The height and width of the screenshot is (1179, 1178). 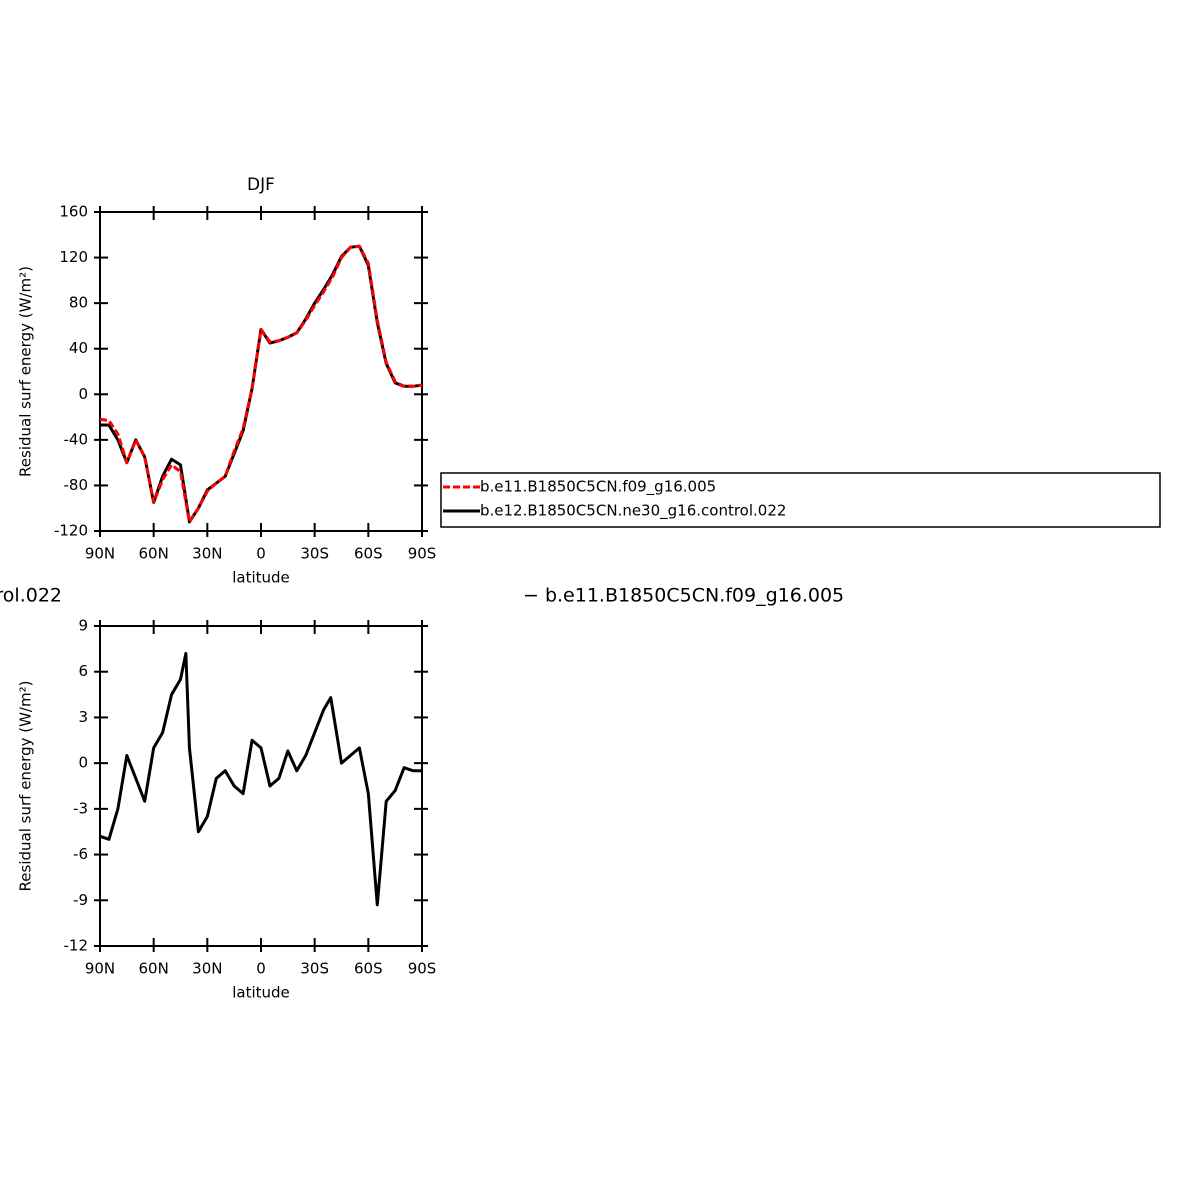 I want to click on y-tick-label: -120, so click(x=71, y=531).